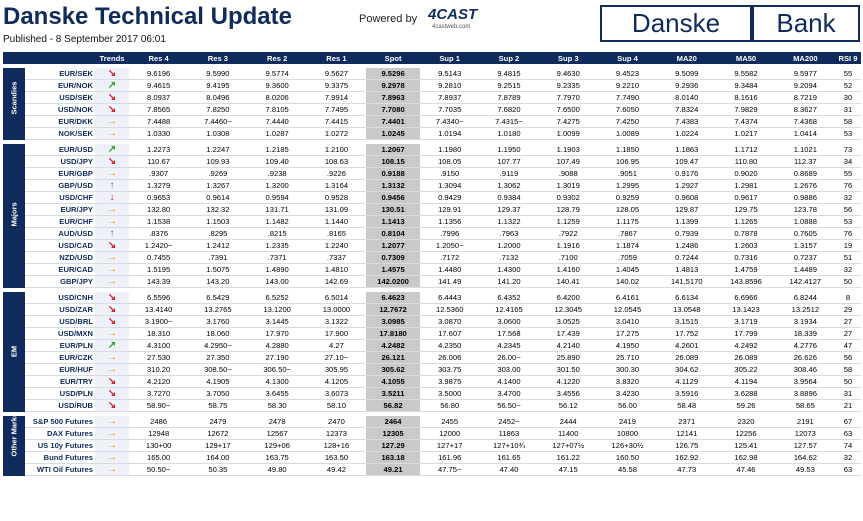 The height and width of the screenshot is (521, 863). I want to click on value-cell: 1.4810, so click(336, 269).